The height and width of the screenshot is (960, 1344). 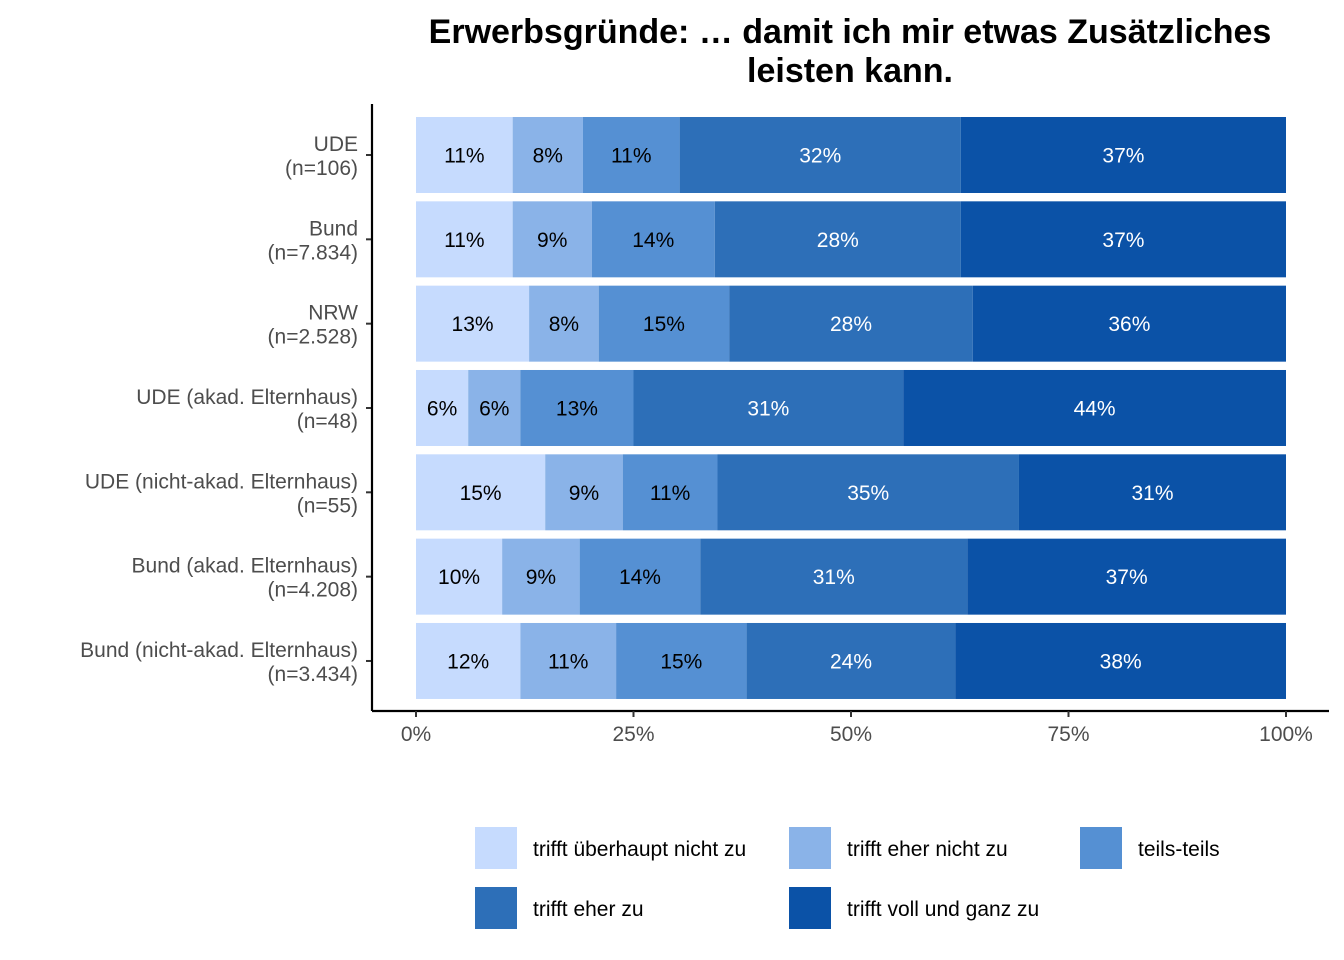 What do you see at coordinates (633, 734) in the screenshot?
I see `x-tick-label: 25%` at bounding box center [633, 734].